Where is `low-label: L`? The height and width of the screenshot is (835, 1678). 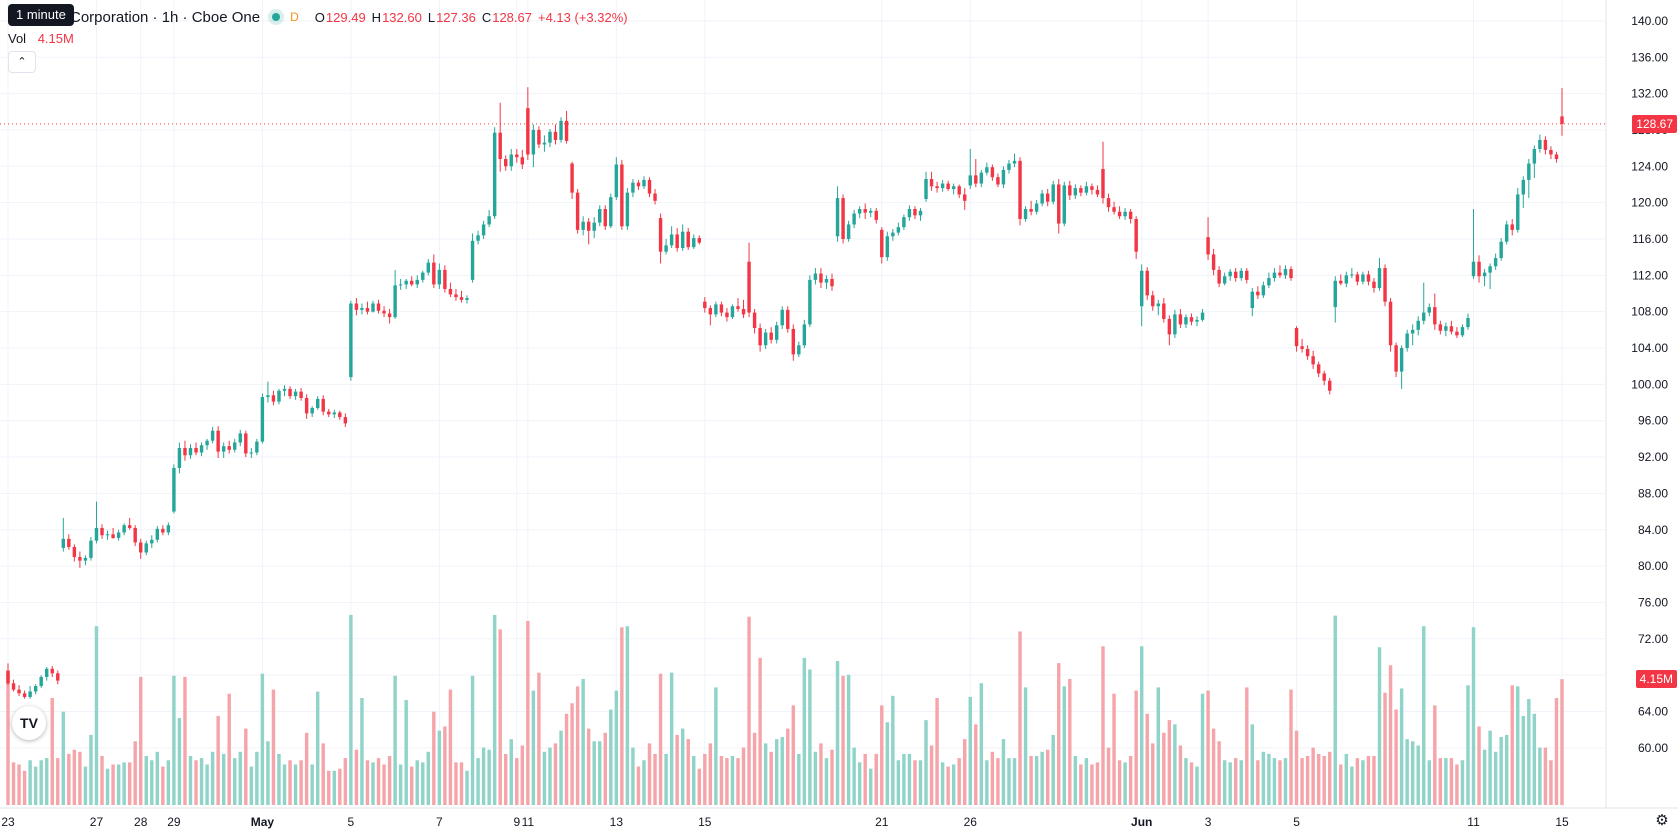
low-label: L is located at coordinates (431, 17).